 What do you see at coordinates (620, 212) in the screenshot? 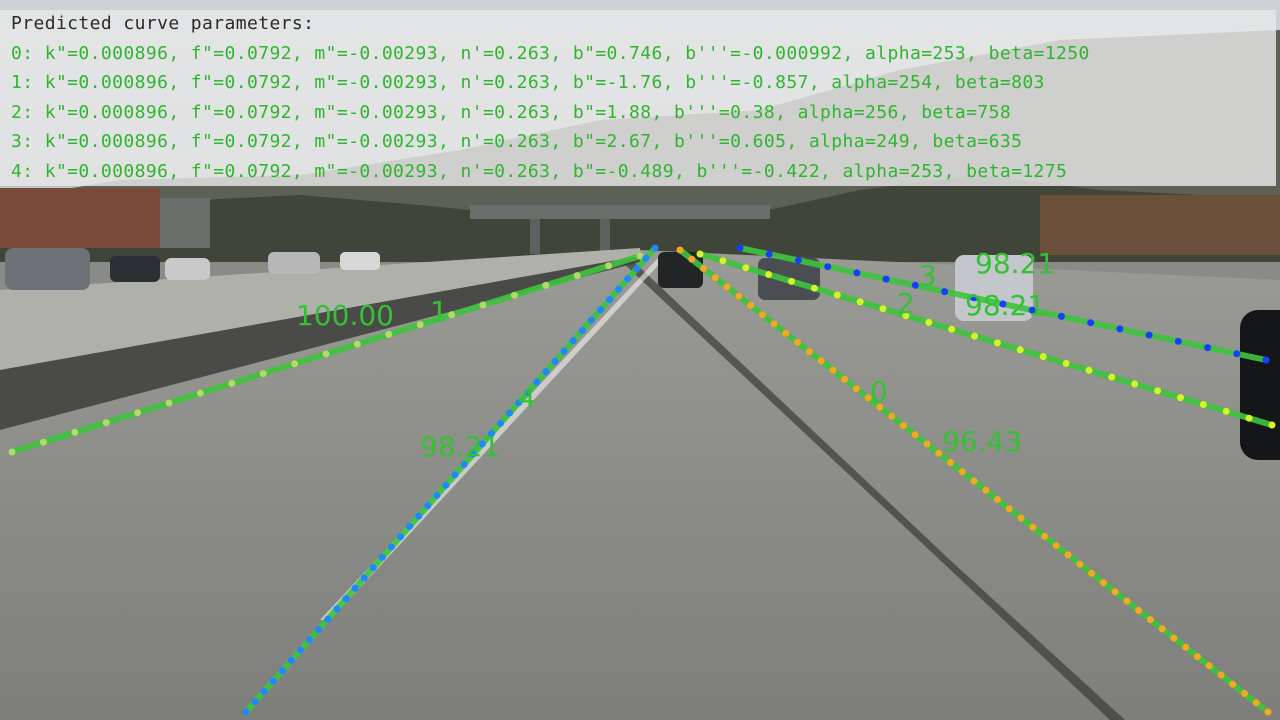
I see `overpass` at bounding box center [620, 212].